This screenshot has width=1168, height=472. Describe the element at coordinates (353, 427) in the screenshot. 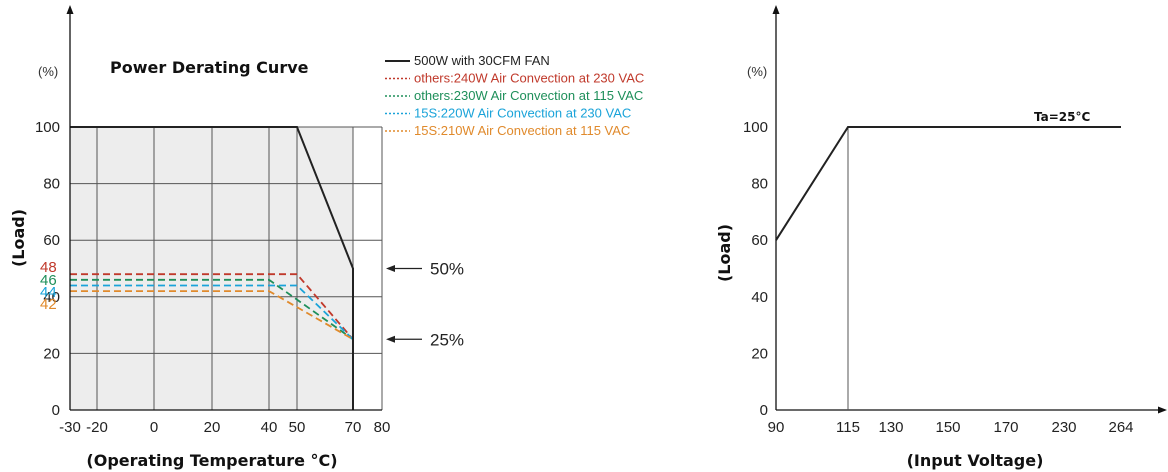

I see `x-tick-label: 70` at that location.